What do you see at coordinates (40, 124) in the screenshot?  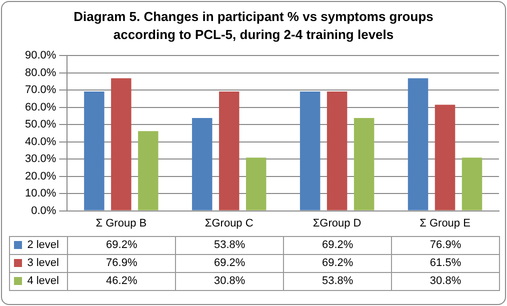 I see `y-tick-label: 50.0%` at bounding box center [40, 124].